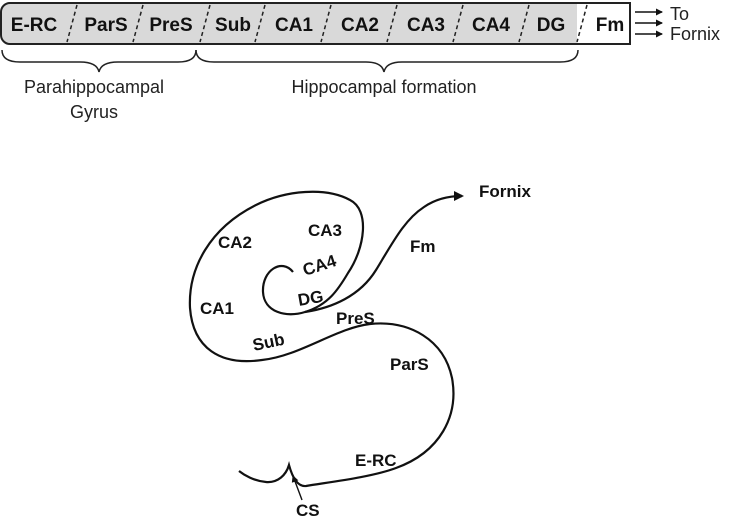 The height and width of the screenshot is (521, 729). Describe the element at coordinates (233, 25) in the screenshot. I see `strip-label-sub: Sub` at that location.